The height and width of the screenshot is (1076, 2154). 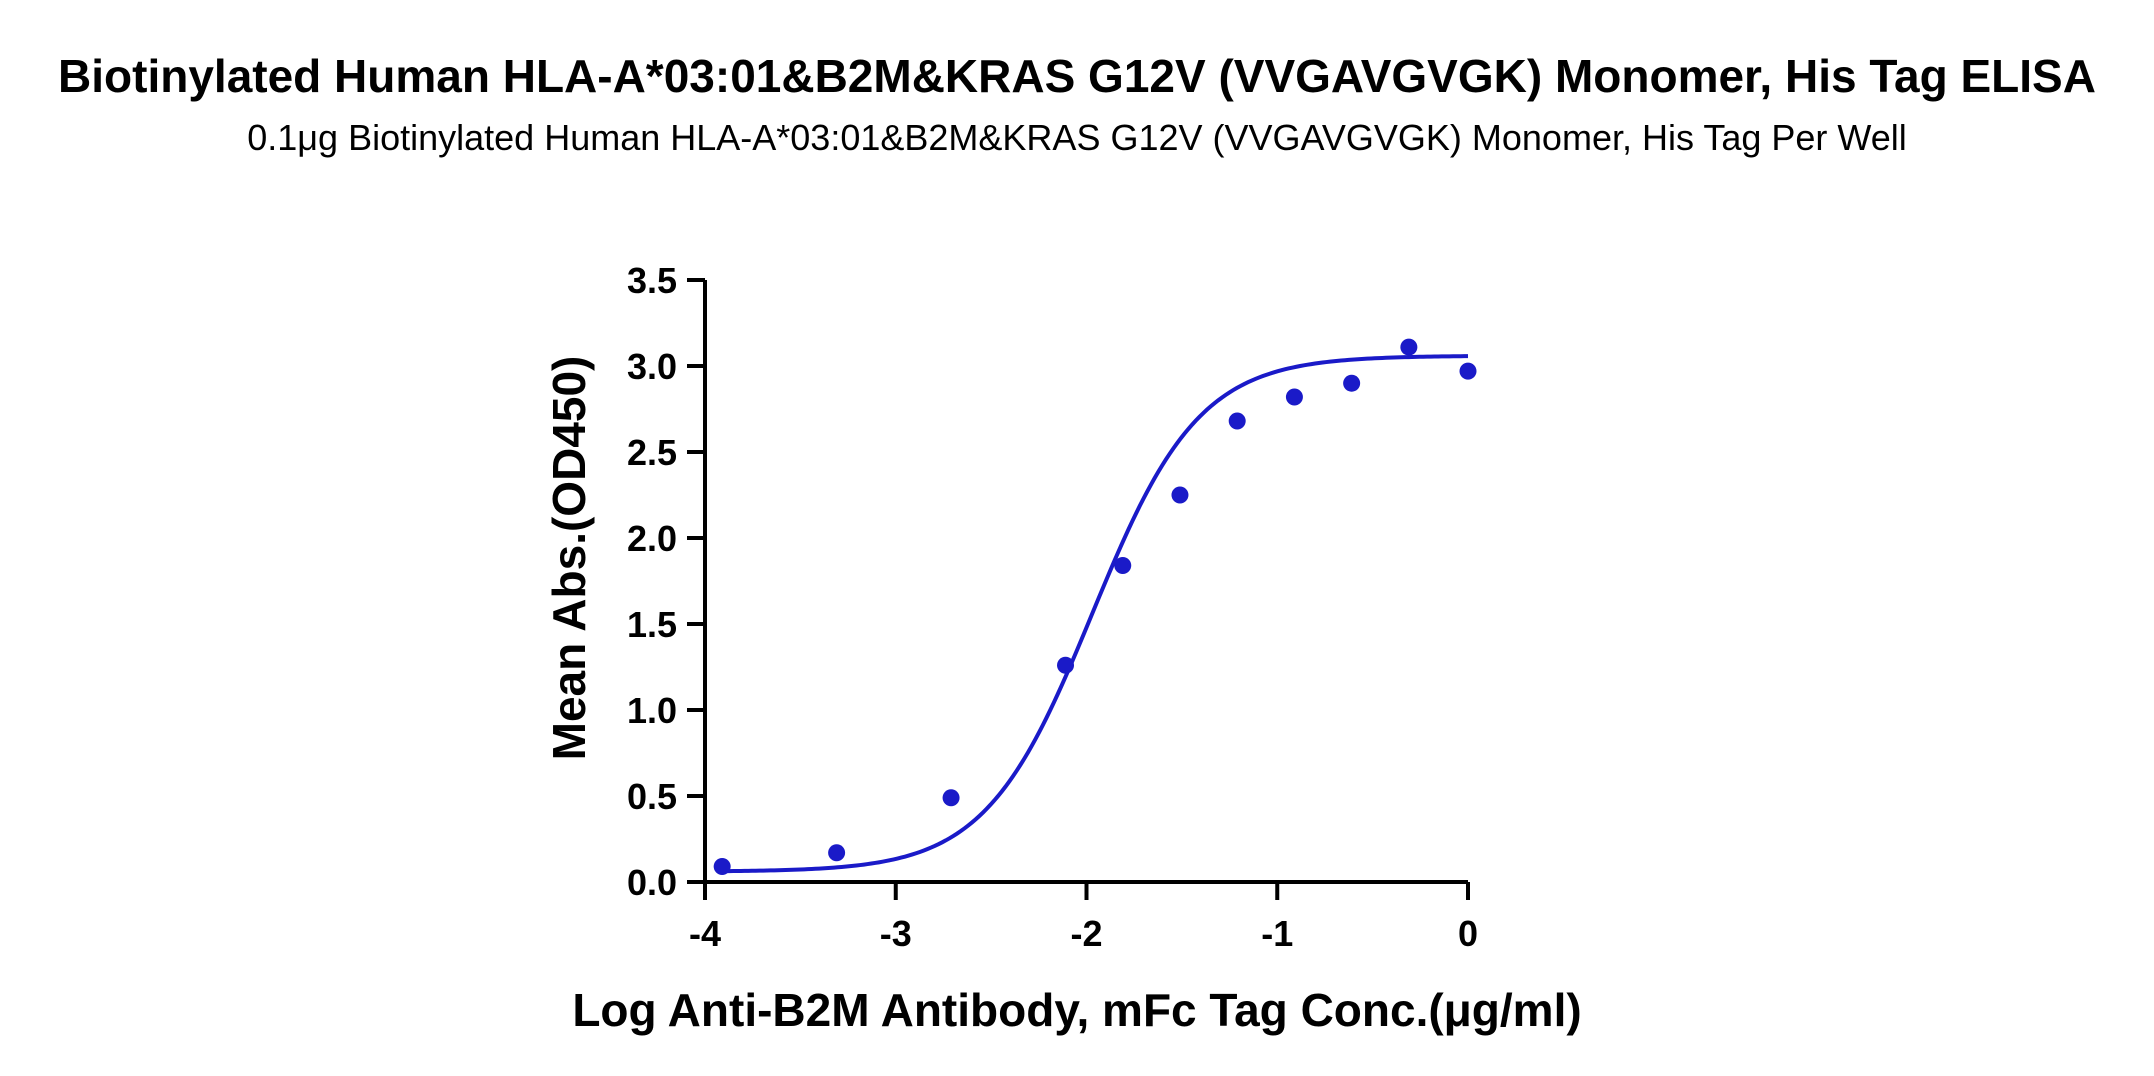 I want to click on y-tick-label: 0.5, so click(x=652, y=796).